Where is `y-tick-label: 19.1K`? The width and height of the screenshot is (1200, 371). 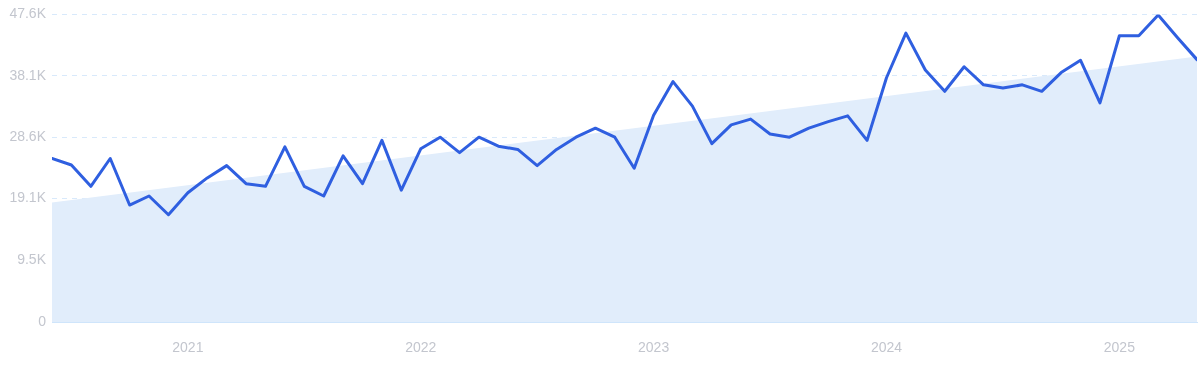 y-tick-label: 19.1K is located at coordinates (28, 197).